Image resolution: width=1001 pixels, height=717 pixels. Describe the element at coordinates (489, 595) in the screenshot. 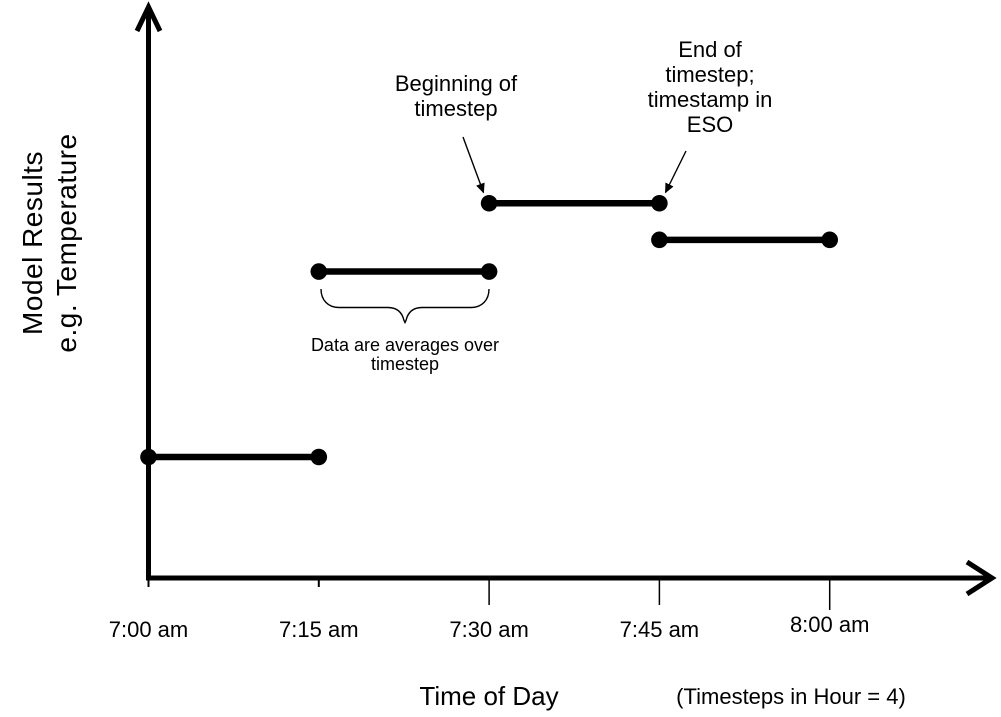

I see `x-axis-ticks` at that location.